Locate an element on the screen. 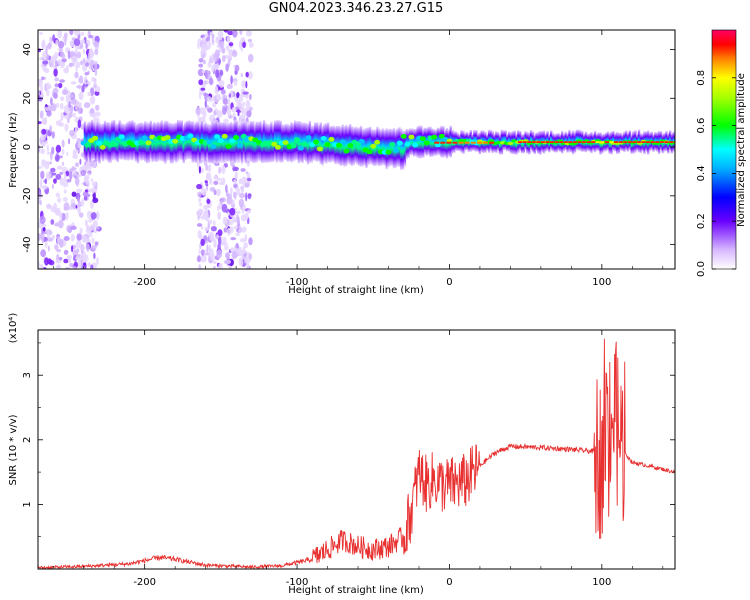 Image resolution: width=750 pixels, height=600 pixels. y-tick-label: 3 is located at coordinates (27, 375).